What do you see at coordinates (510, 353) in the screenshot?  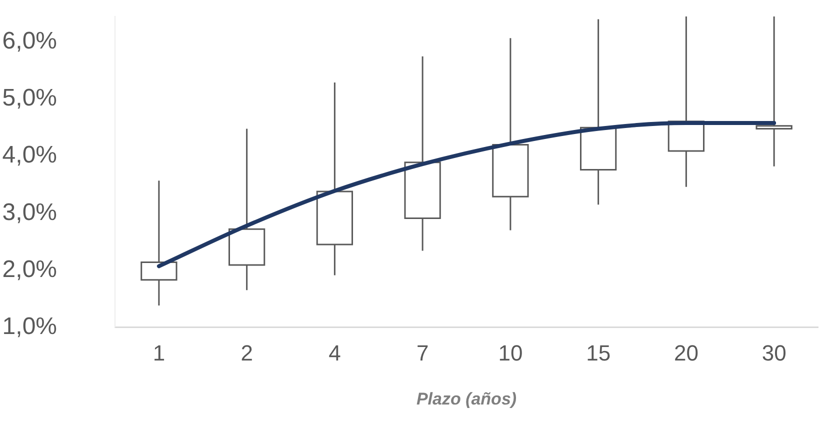 I see `x-tick-label: 10` at bounding box center [510, 353].